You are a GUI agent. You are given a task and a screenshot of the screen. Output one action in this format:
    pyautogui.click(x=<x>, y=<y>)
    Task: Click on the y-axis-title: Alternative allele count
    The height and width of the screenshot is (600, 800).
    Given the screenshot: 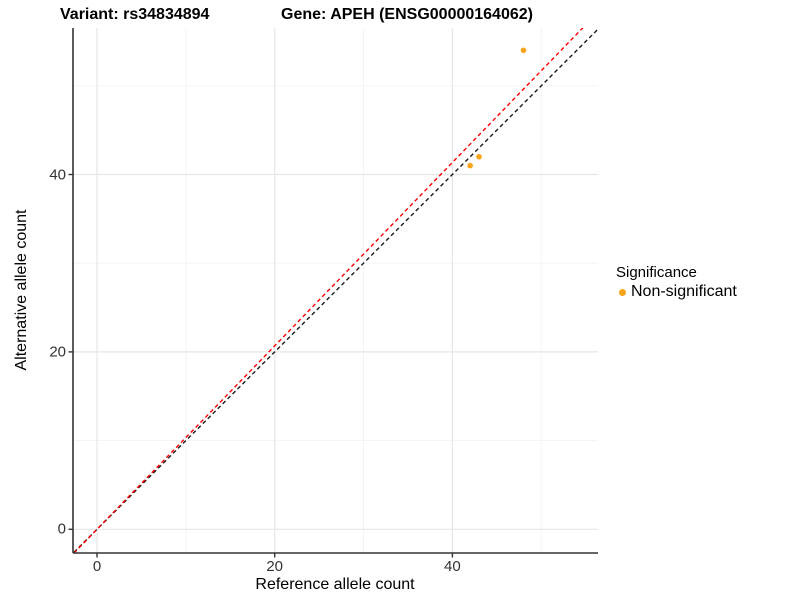 What is the action you would take?
    pyautogui.click(x=21, y=290)
    